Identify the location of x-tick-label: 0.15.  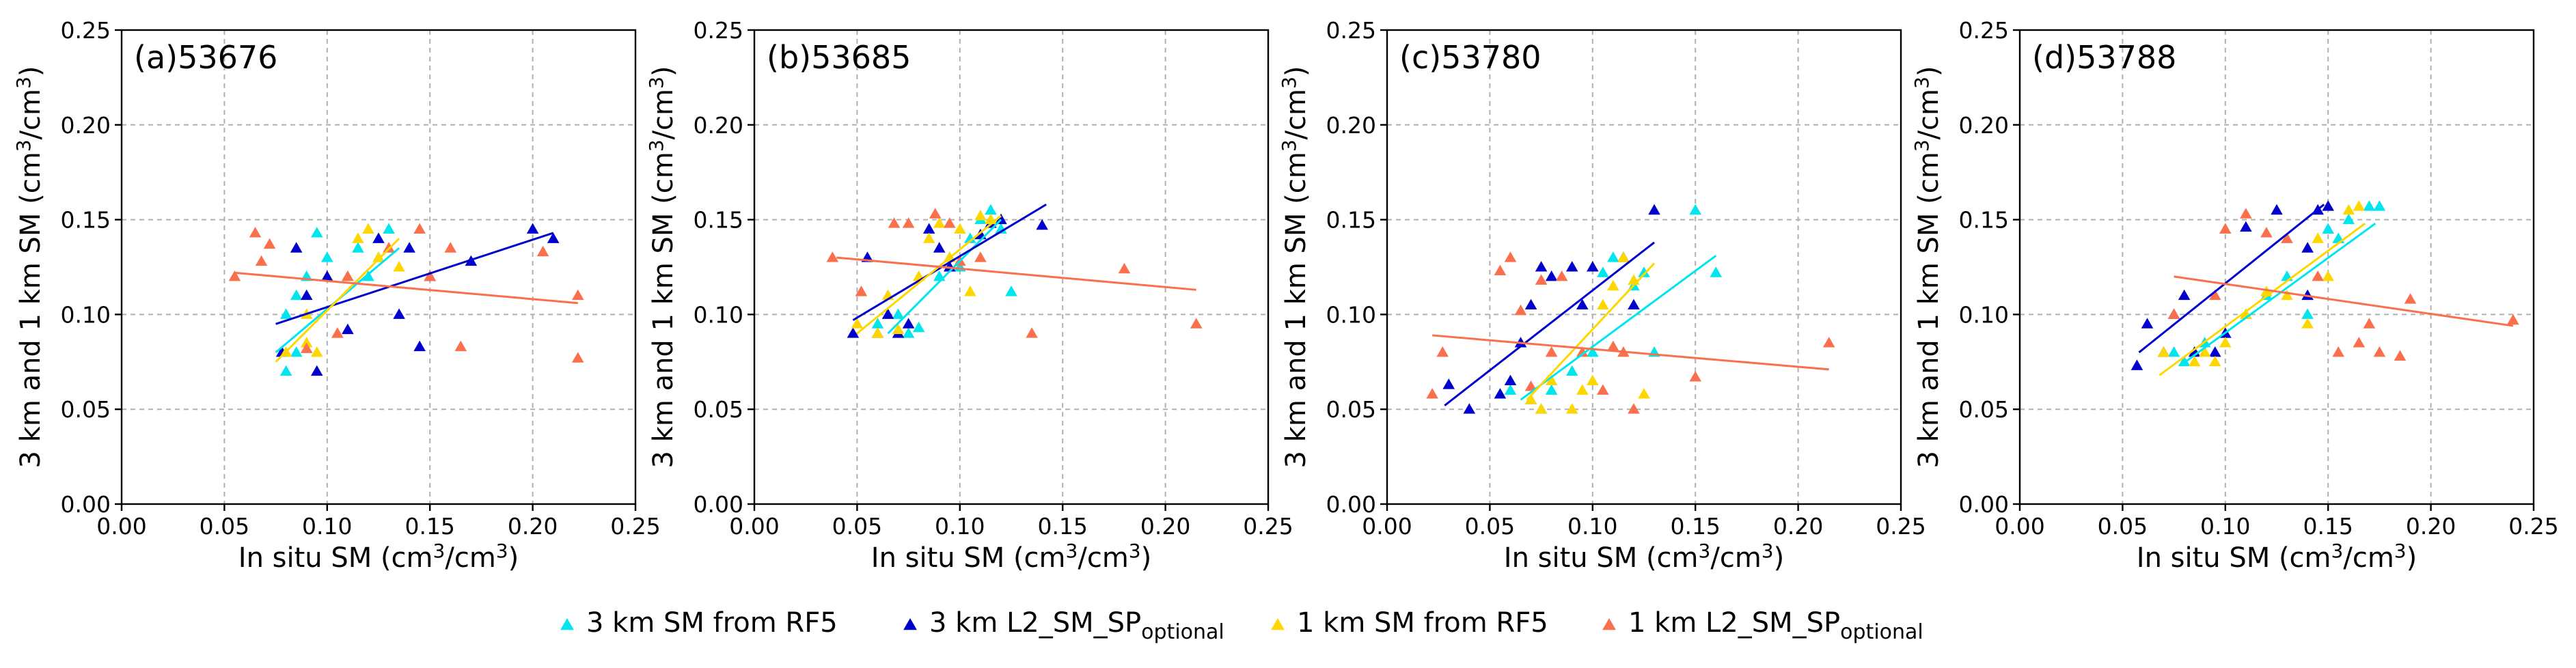
(1062, 526).